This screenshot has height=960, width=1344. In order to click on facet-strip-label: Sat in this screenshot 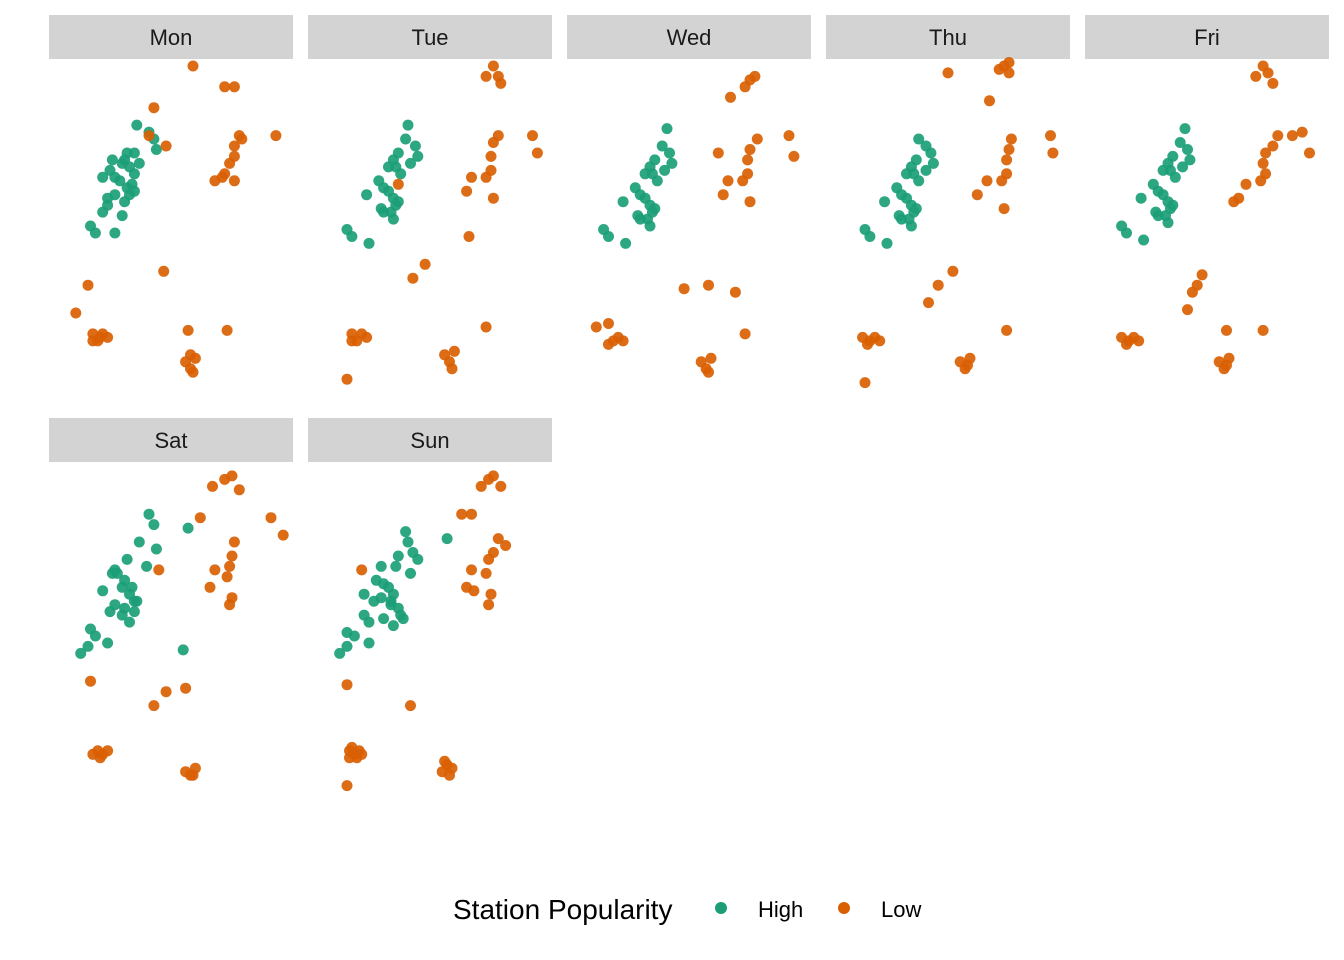, I will do `click(170, 440)`.